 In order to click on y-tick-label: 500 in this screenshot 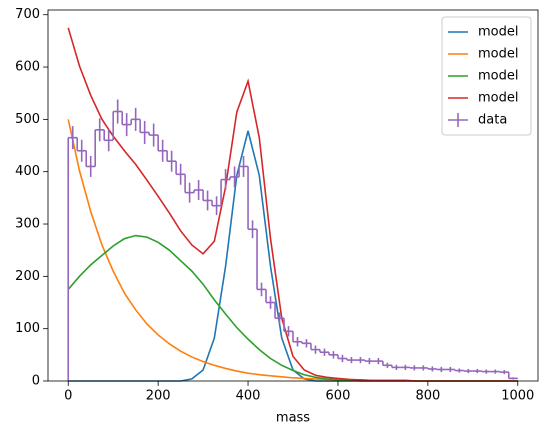, I will do `click(27, 119)`.